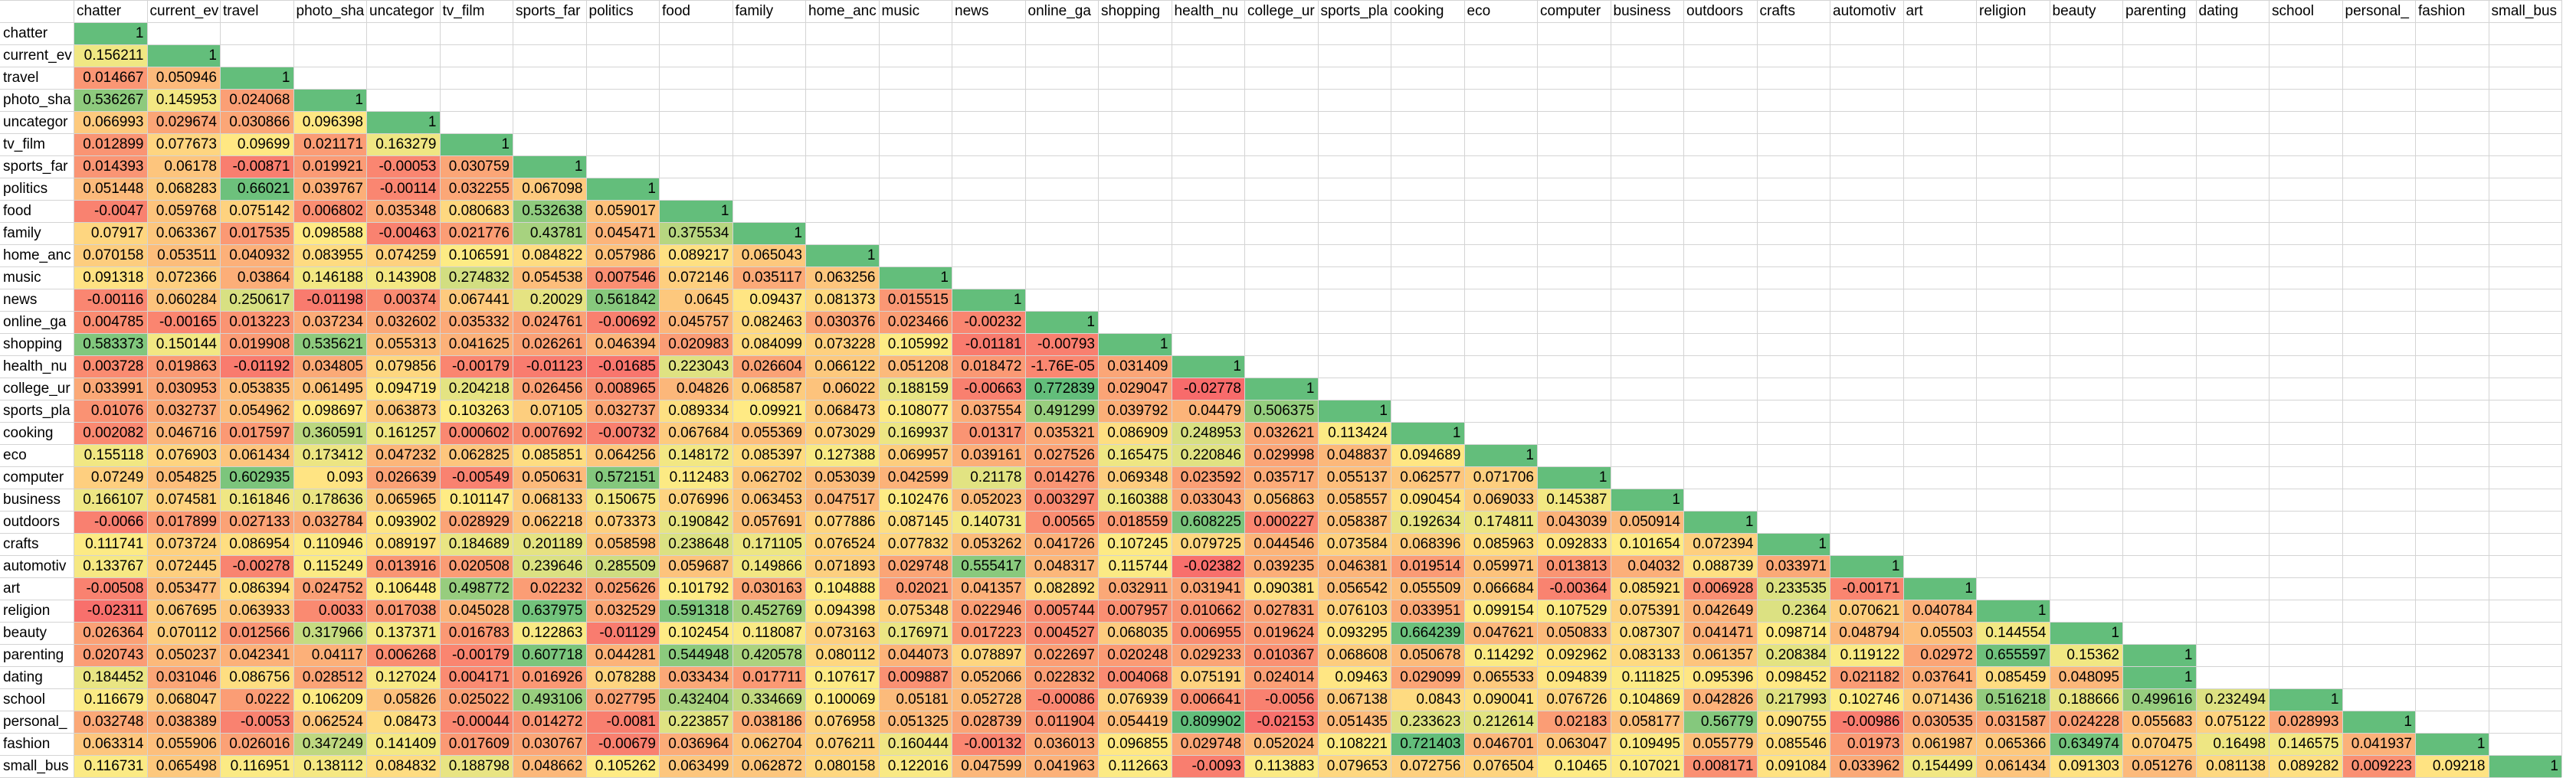 This screenshot has height=778, width=2576. What do you see at coordinates (1574, 677) in the screenshot?
I see `table-cell: 0.094839` at bounding box center [1574, 677].